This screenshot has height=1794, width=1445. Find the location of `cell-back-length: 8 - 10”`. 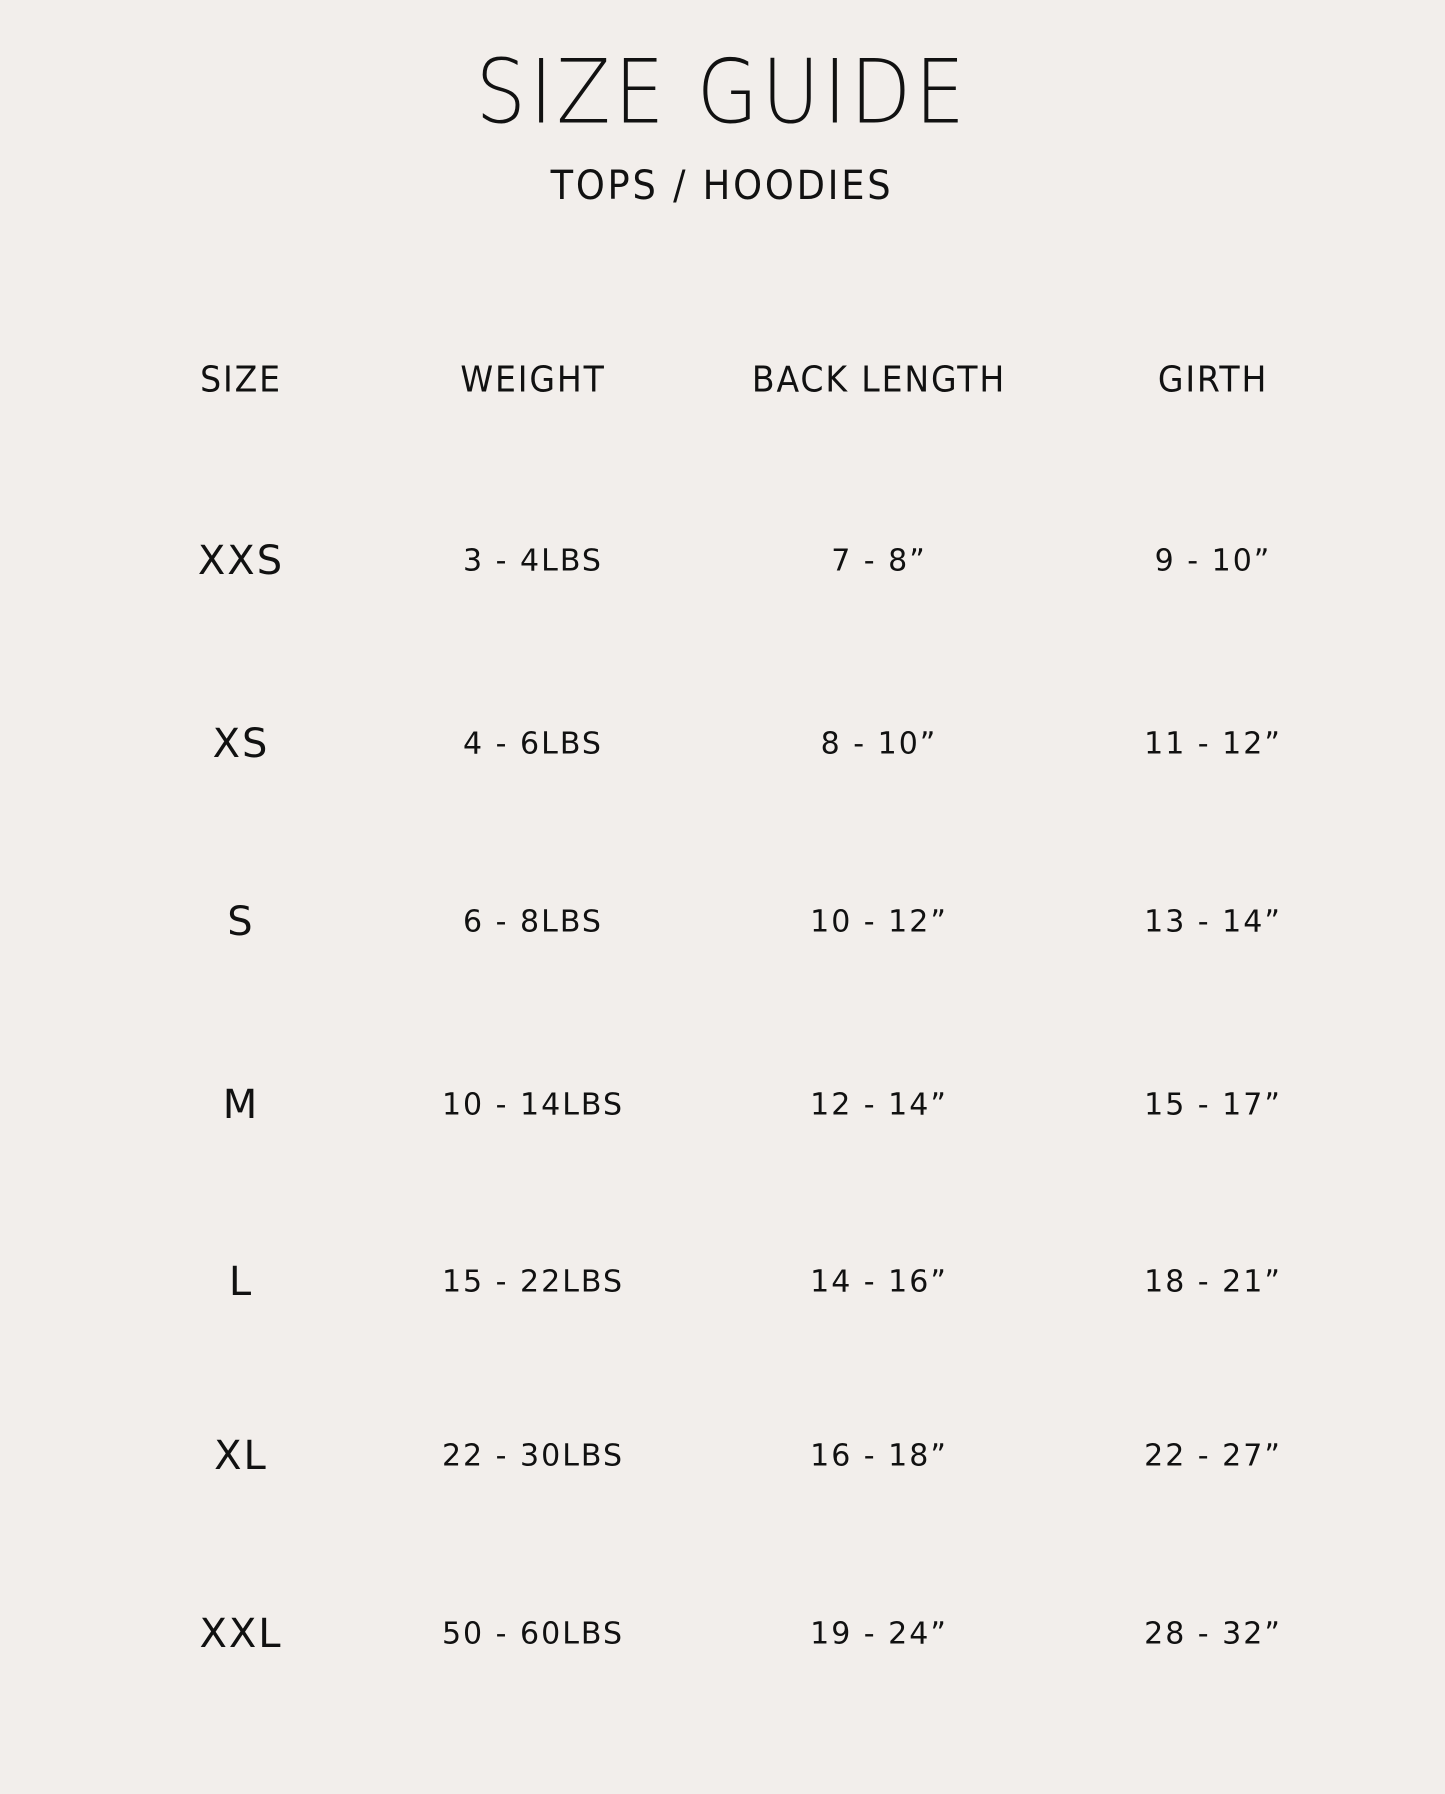

cell-back-length: 8 - 10” is located at coordinates (879, 744).